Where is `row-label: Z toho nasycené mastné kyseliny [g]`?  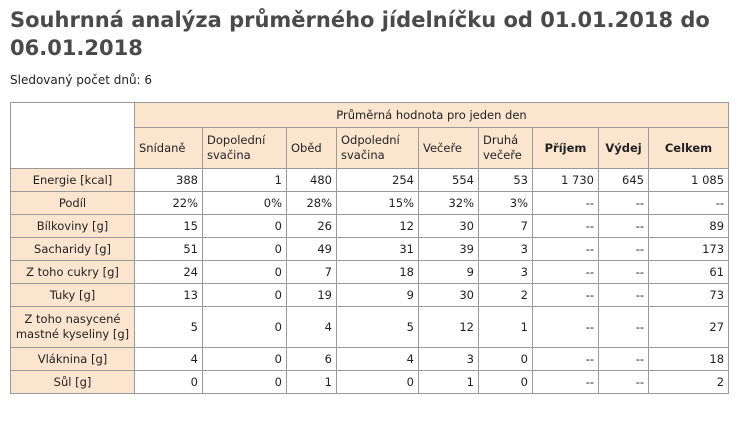 row-label: Z toho nasycené mastné kyseliny [g] is located at coordinates (72, 327).